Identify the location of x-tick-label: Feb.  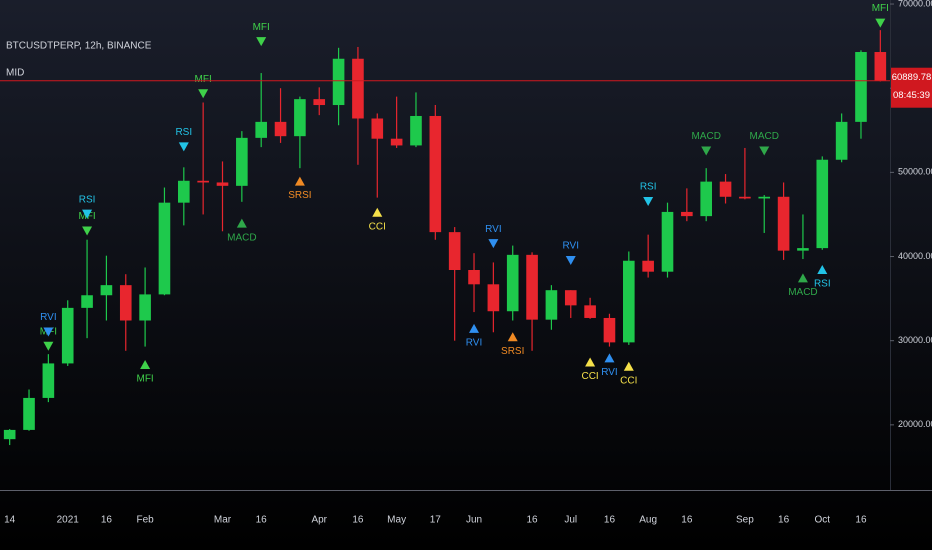
(145, 520).